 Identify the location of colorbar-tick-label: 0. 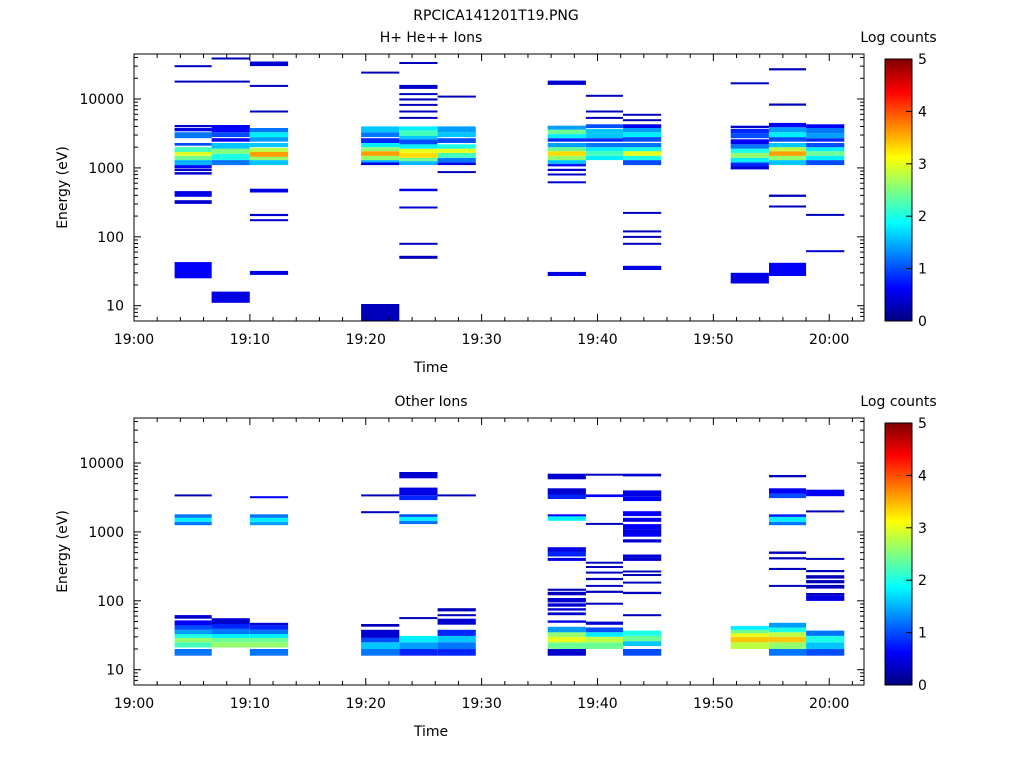
(922, 686).